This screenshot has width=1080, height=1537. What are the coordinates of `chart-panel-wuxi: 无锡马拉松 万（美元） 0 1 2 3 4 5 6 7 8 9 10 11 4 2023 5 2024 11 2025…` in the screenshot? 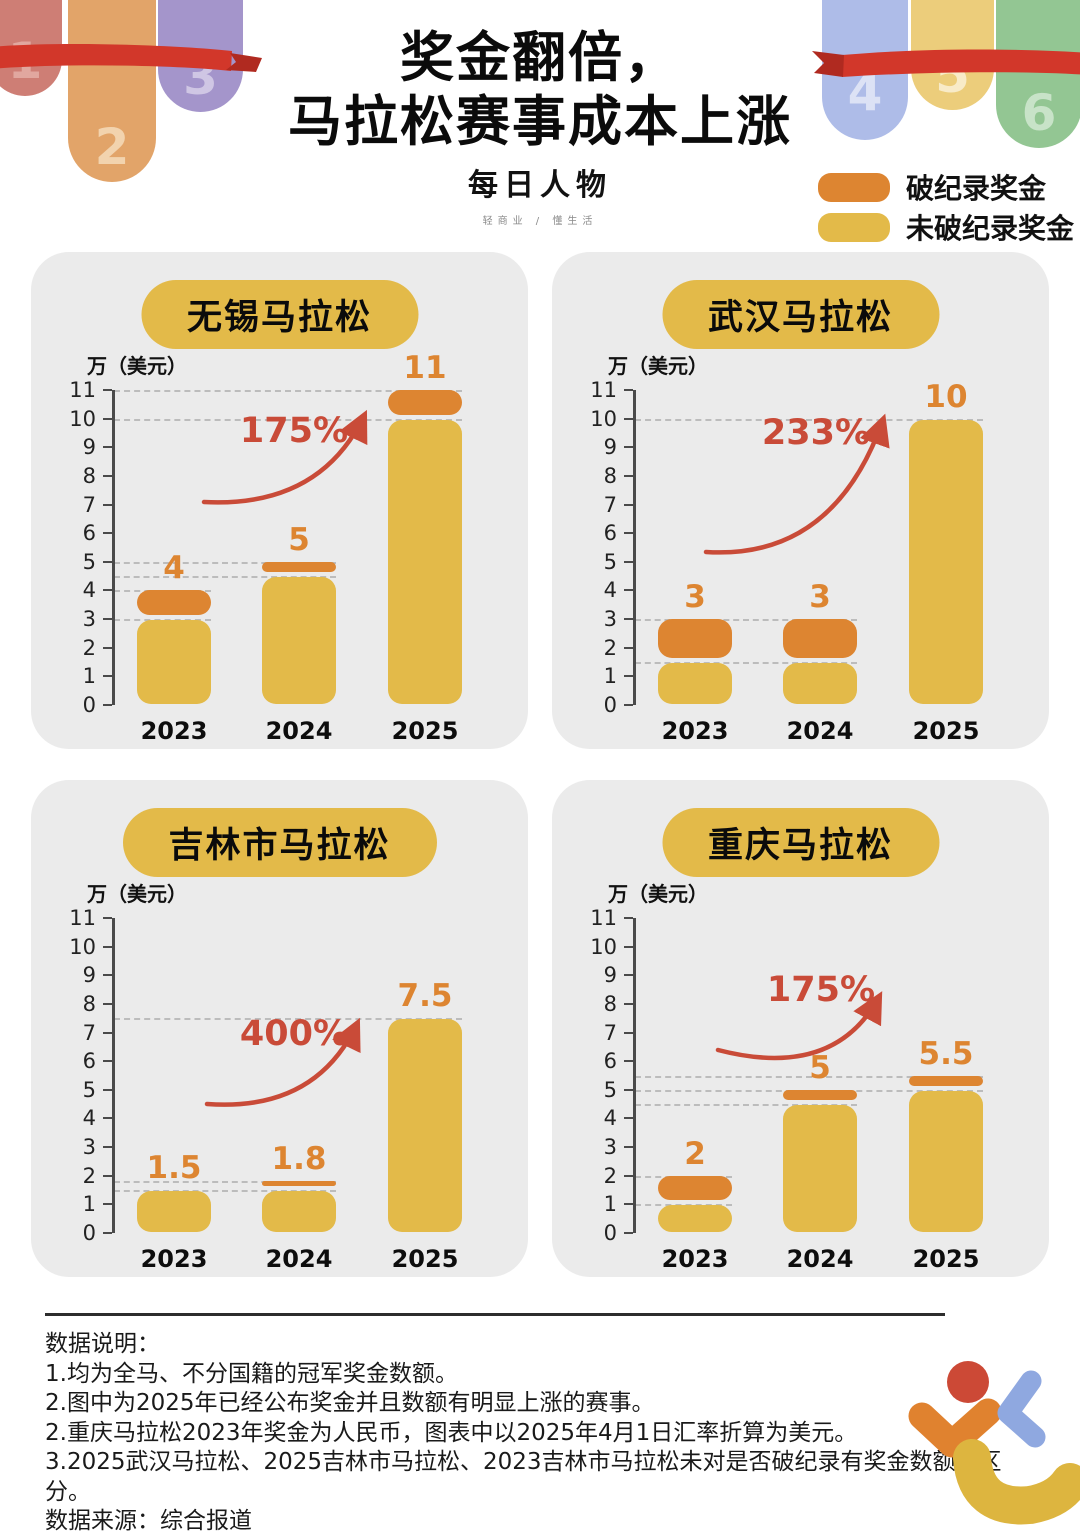 It's located at (279, 500).